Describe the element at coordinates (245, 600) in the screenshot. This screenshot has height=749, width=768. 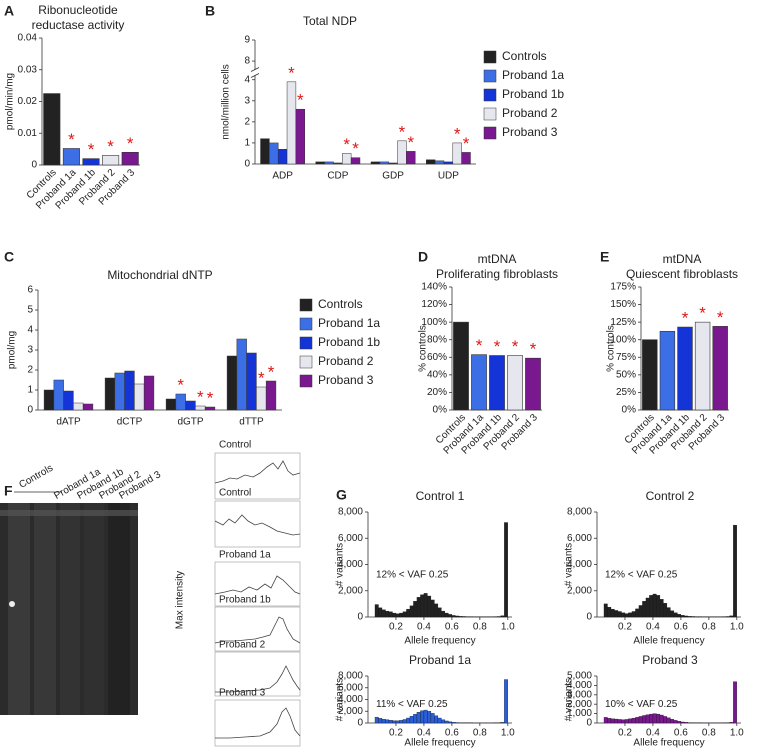
I see `profile-label: Proband 1b` at that location.